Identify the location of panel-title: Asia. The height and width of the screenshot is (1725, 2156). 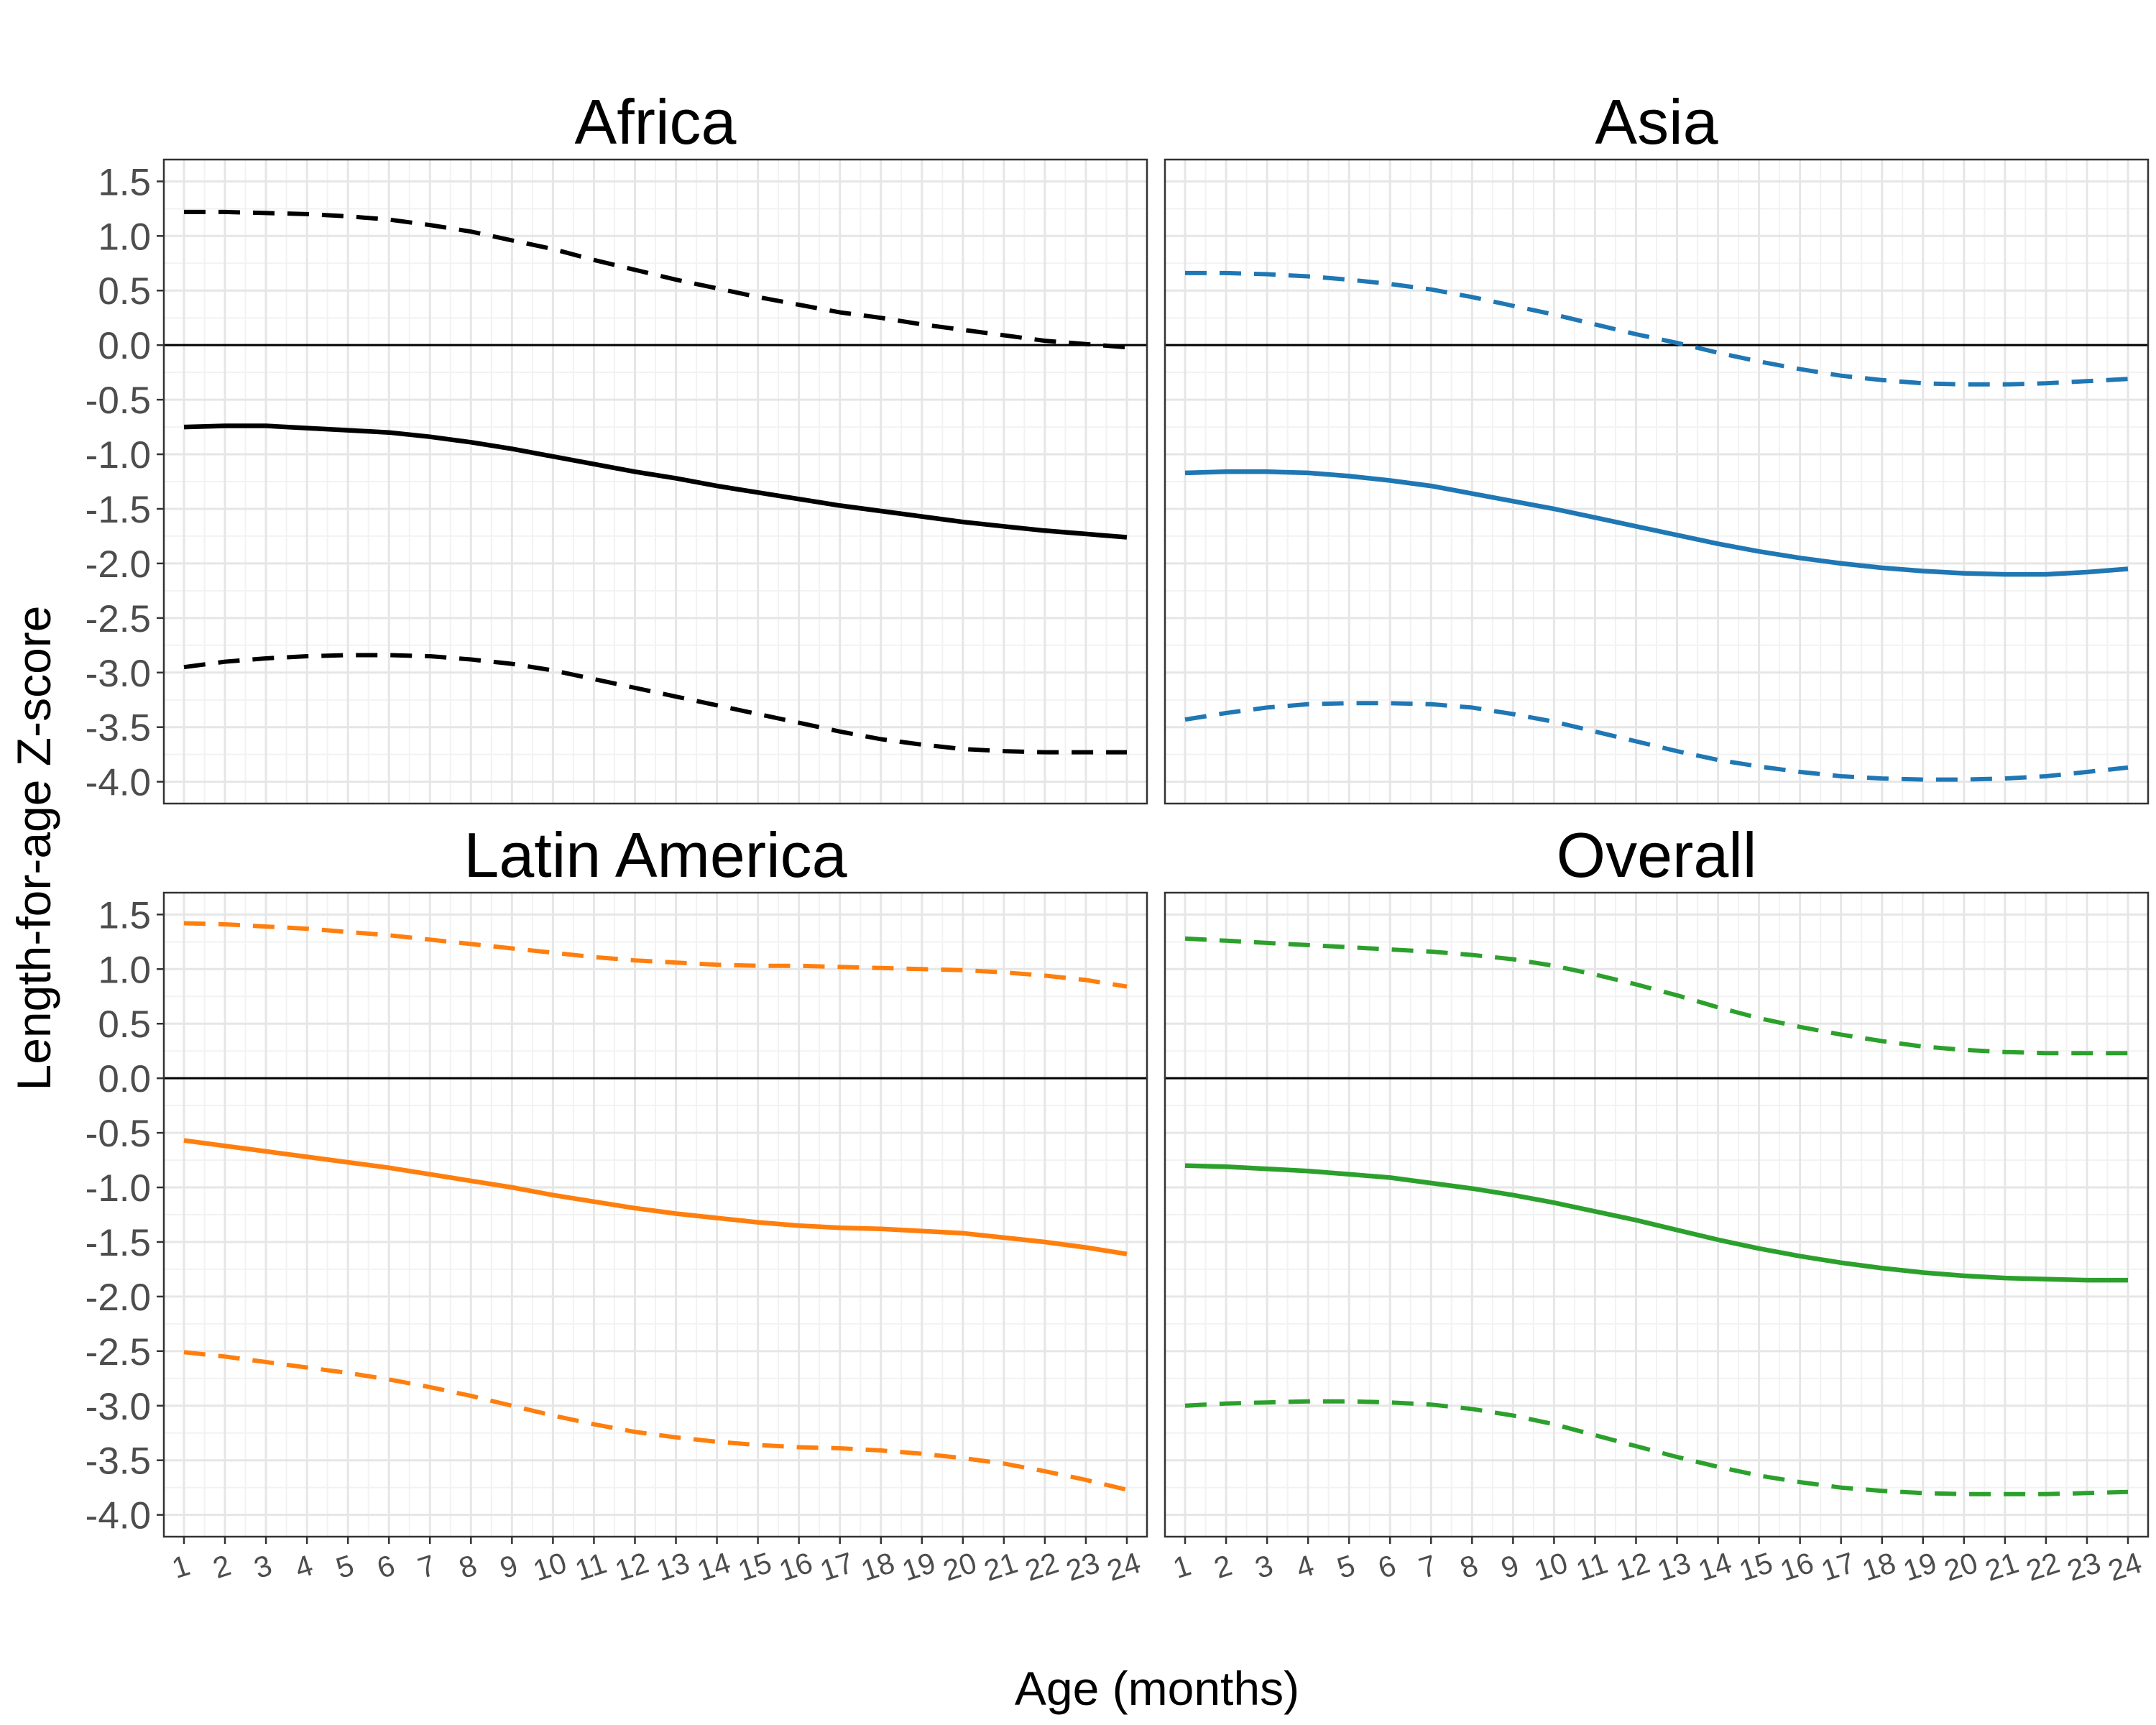
(1657, 121).